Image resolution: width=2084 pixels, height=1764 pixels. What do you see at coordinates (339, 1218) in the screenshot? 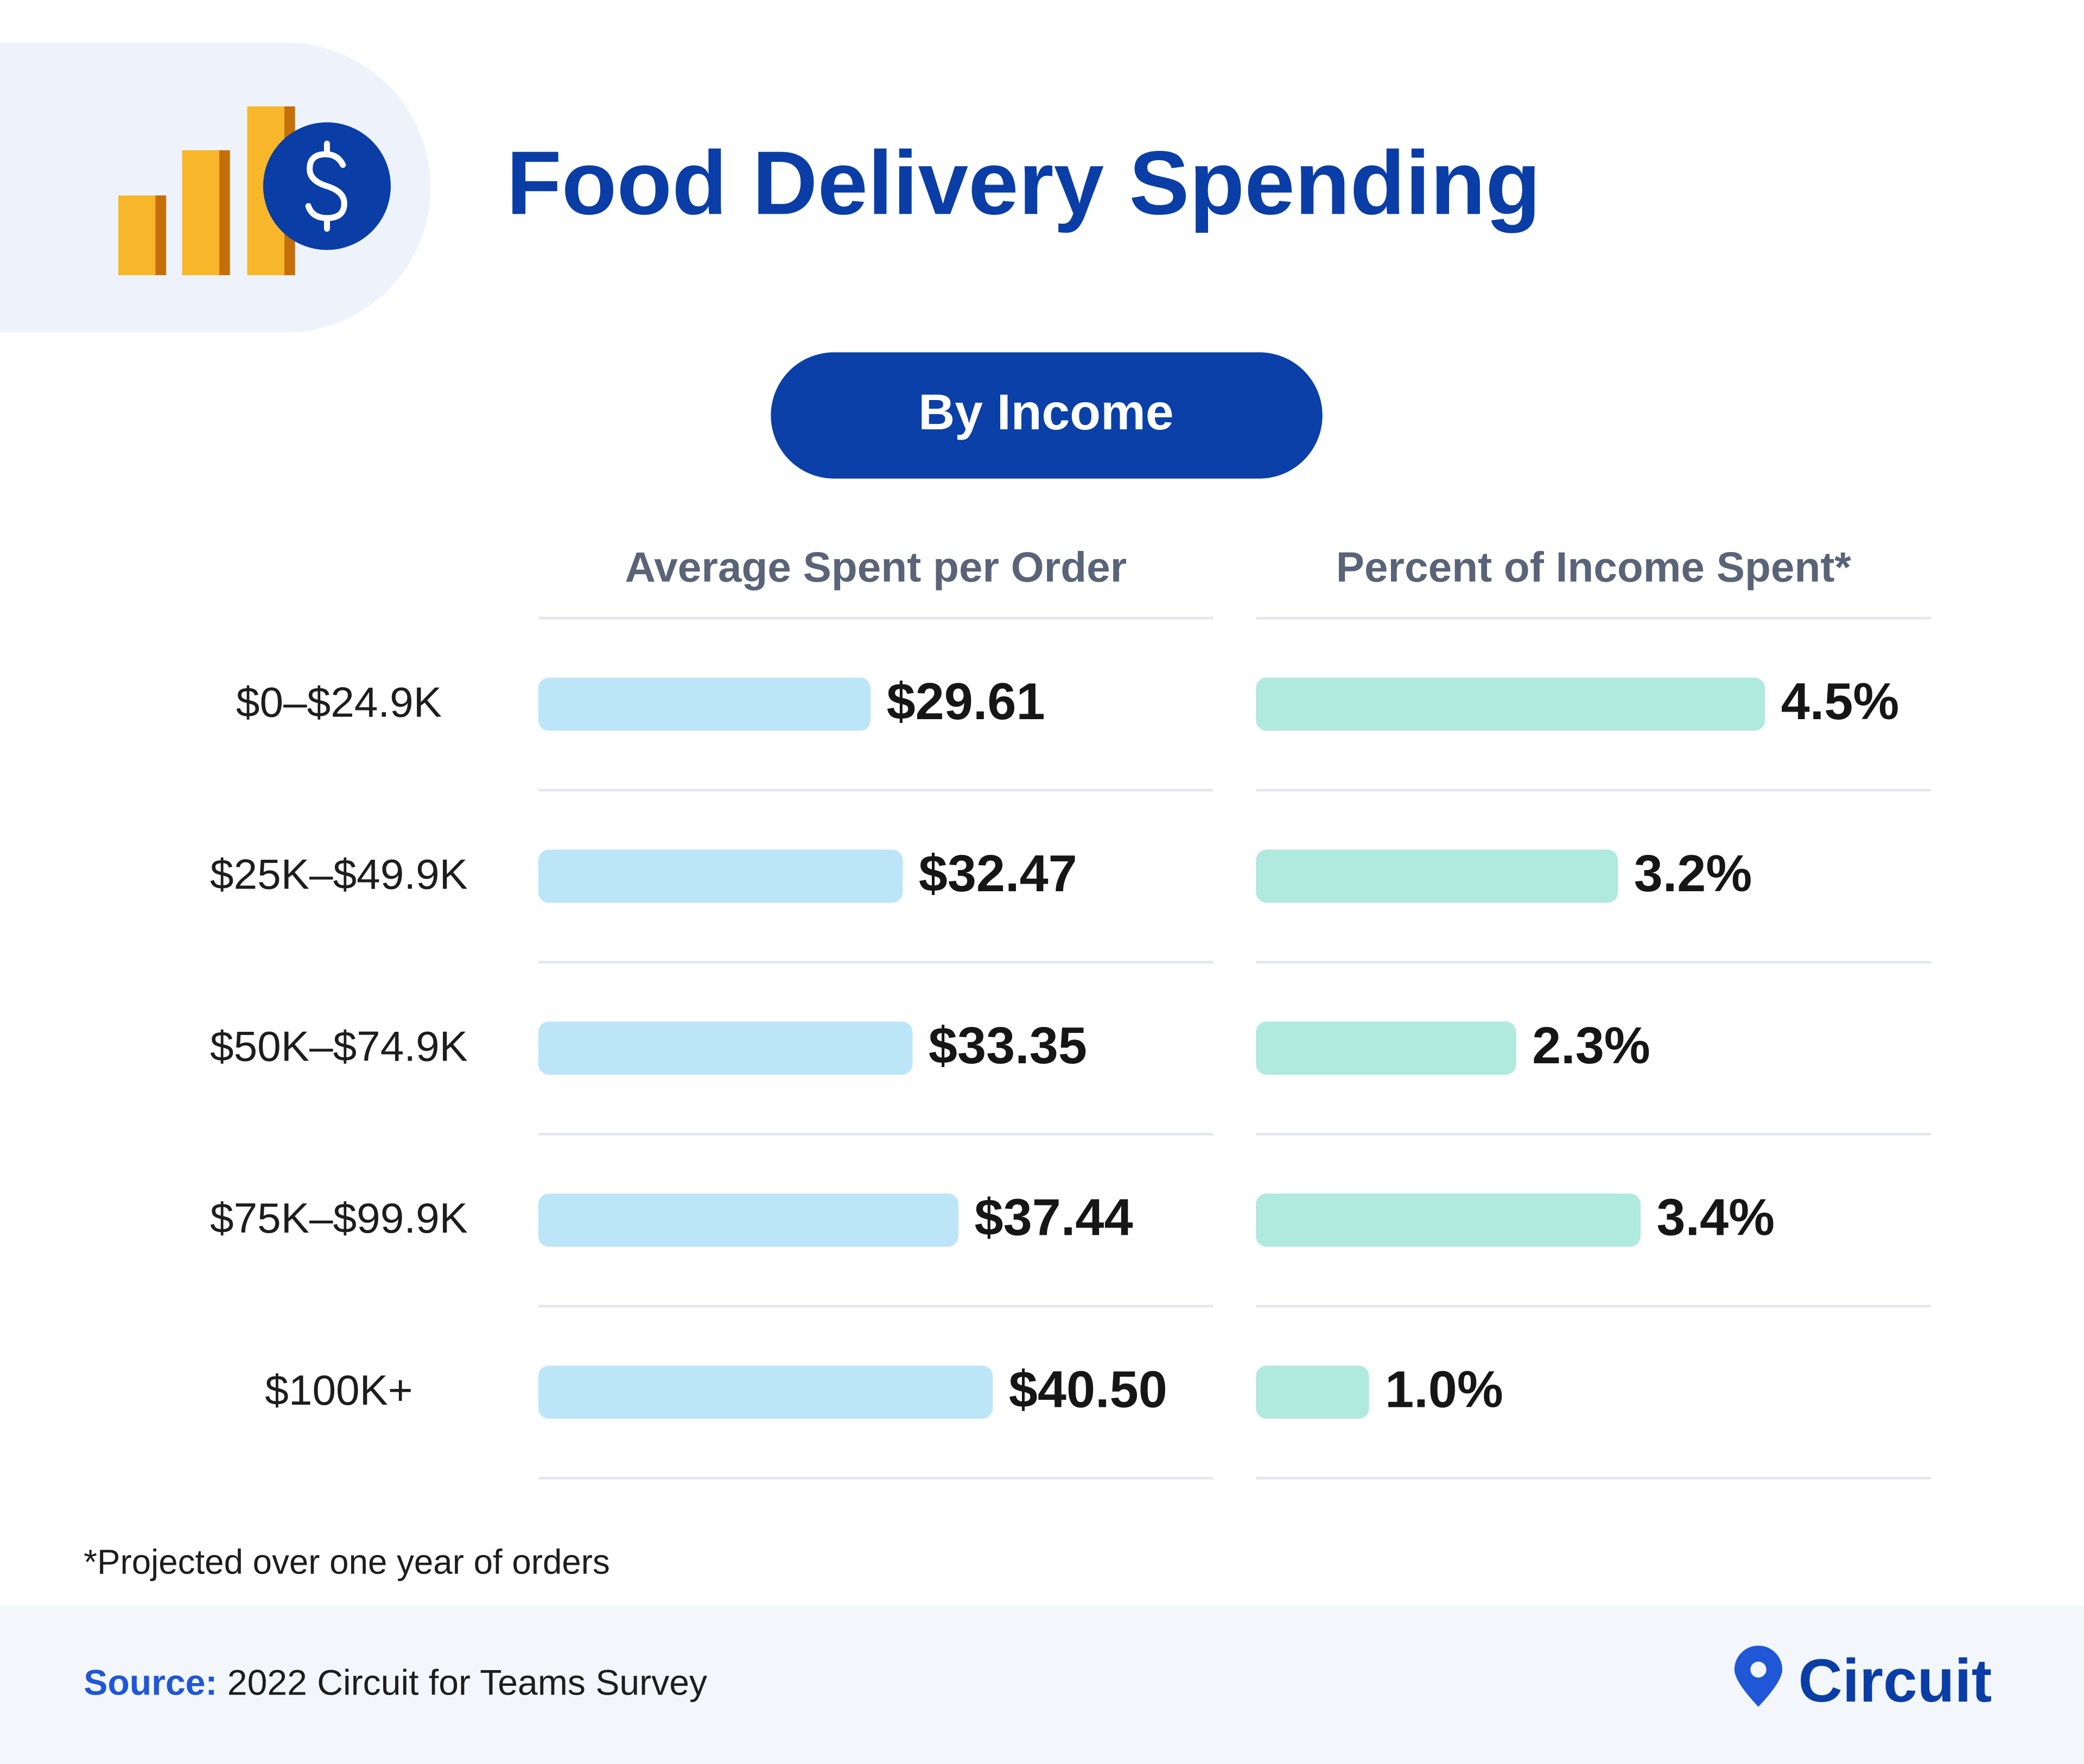
I see `category-label: $75K–$99.9K` at bounding box center [339, 1218].